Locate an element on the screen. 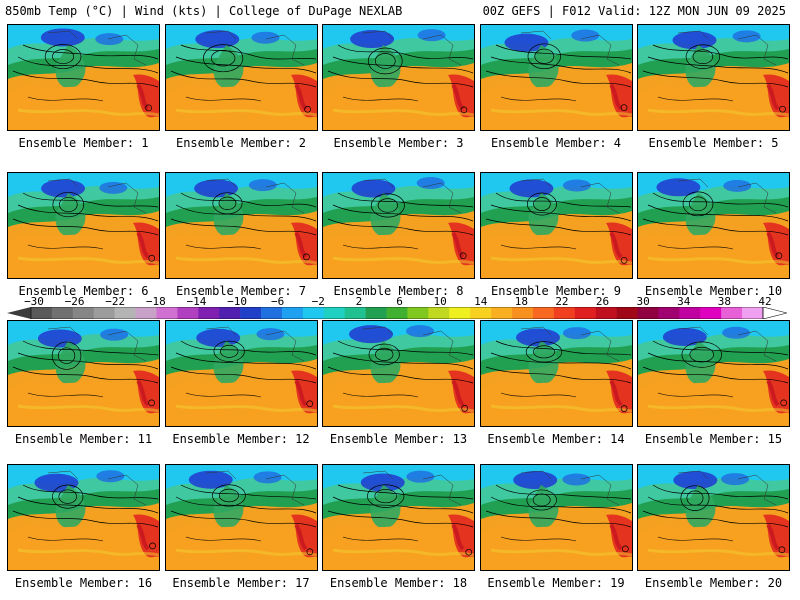 This screenshot has height=600, width=800. colorbar-tick-label: −26 is located at coordinates (74, 301).